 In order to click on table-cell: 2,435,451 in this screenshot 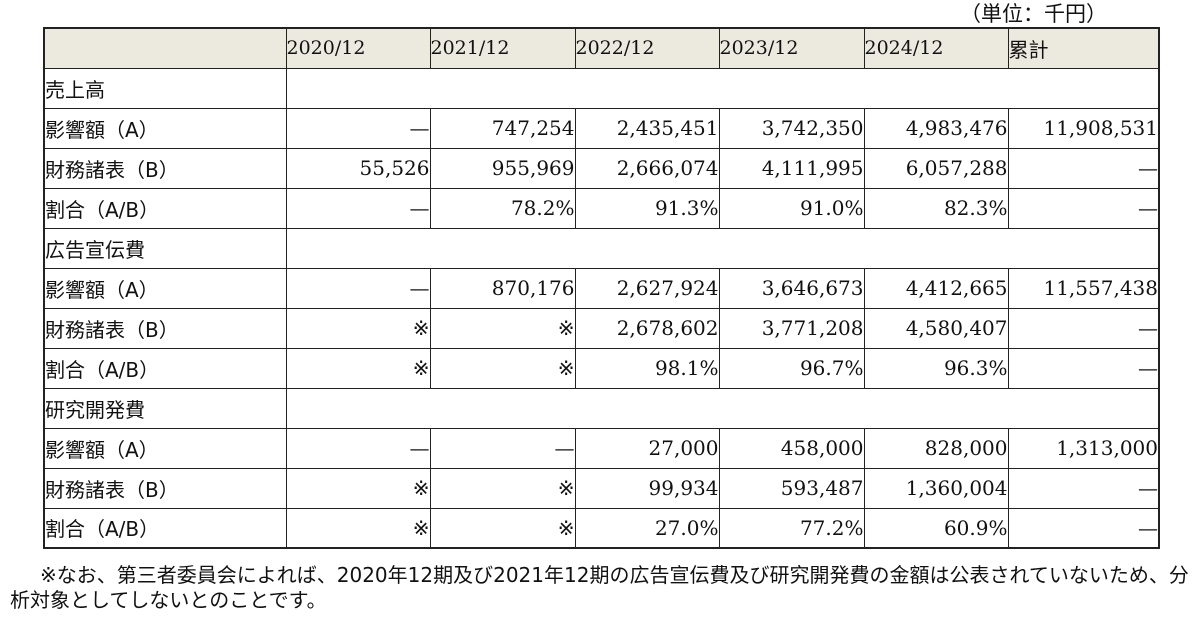, I will do `click(647, 128)`.